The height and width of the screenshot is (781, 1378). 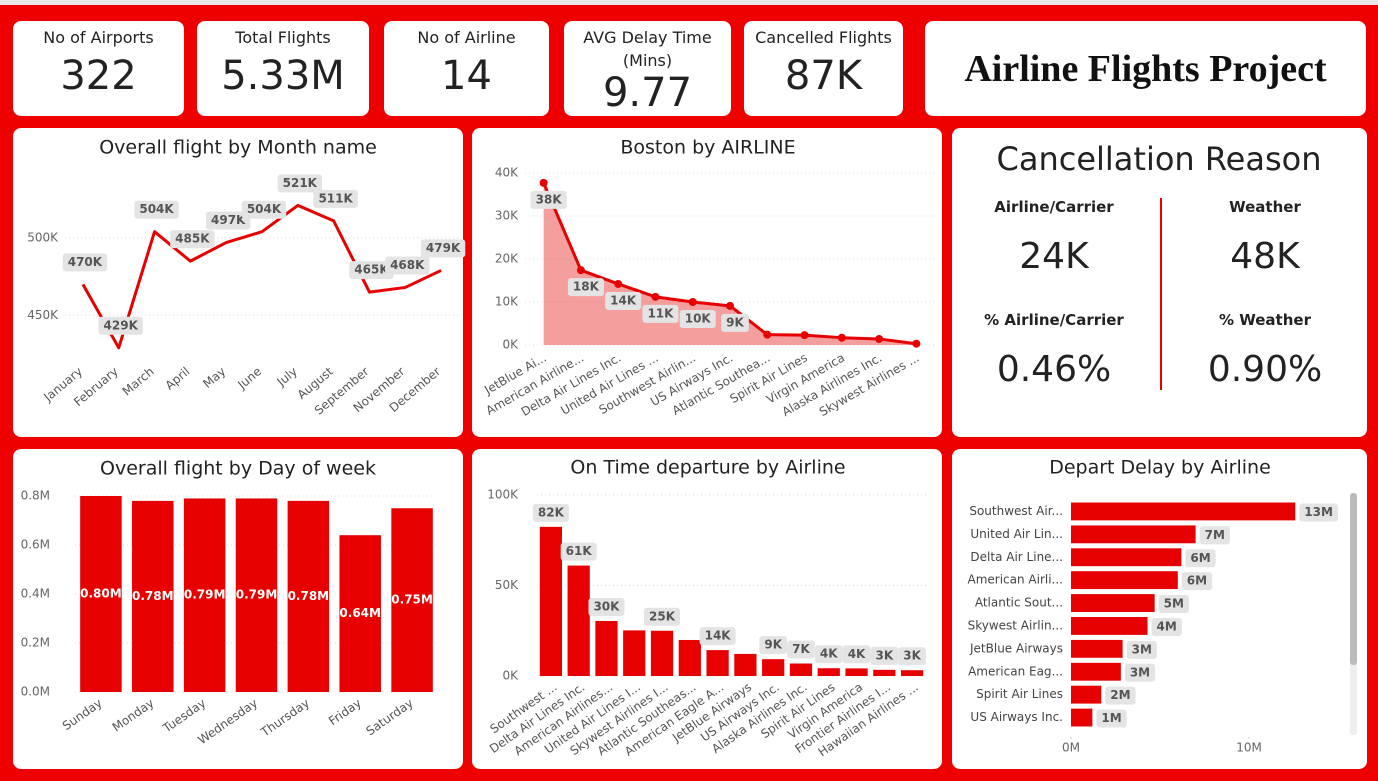 I want to click on data-label: 504K, so click(x=264, y=209).